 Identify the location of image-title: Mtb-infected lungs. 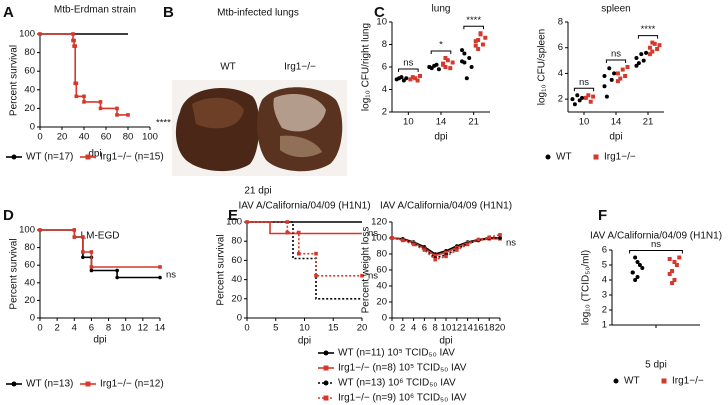
(258, 13).